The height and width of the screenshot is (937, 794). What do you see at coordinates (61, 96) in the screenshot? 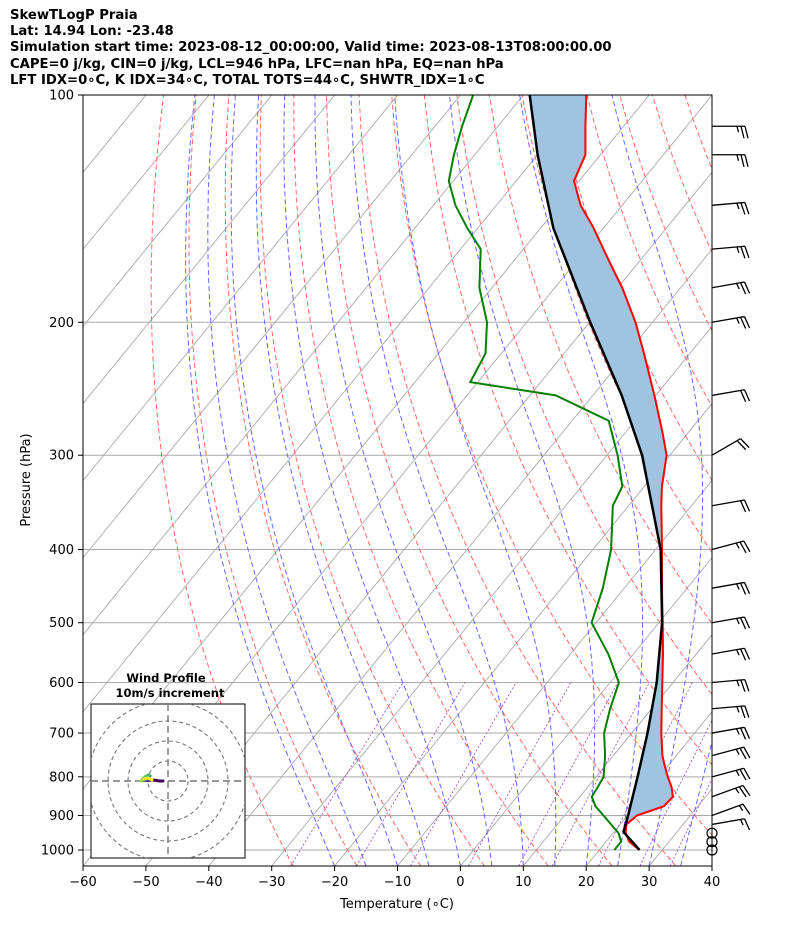
I see `y-tick-label: 100` at bounding box center [61, 96].